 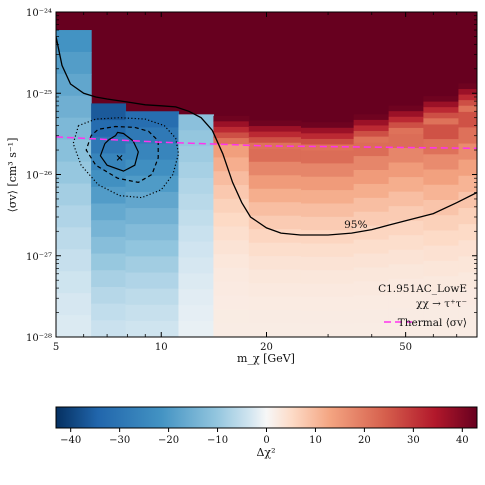 I want to click on x-axis-label: m_χ [GeV], so click(x=266, y=358).